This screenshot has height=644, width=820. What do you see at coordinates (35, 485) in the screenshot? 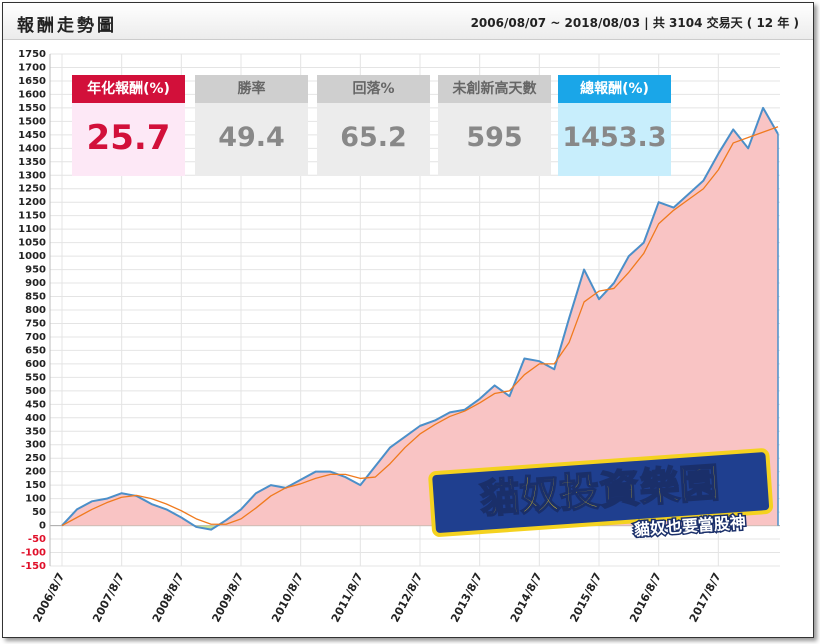
I see `y-tick-label: 150` at bounding box center [35, 485].